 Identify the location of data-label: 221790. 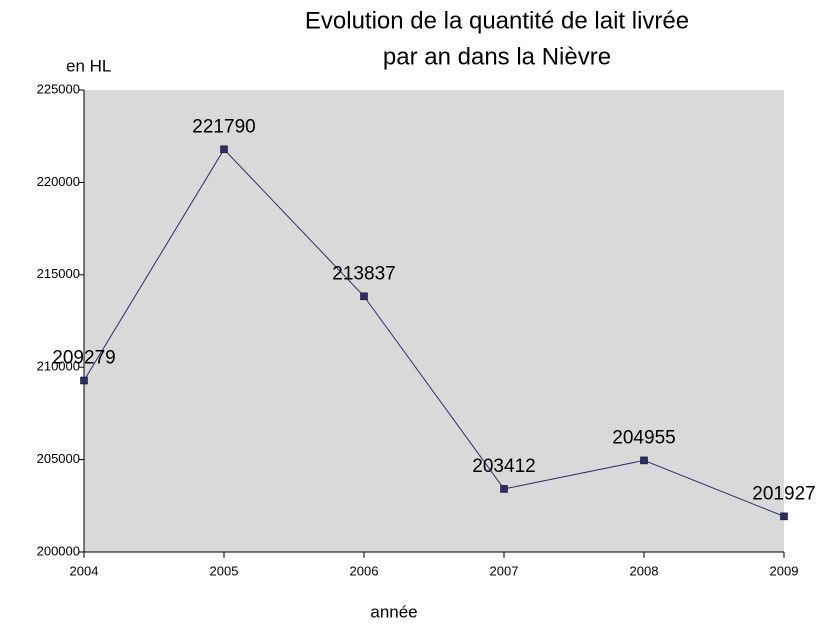
(223, 126).